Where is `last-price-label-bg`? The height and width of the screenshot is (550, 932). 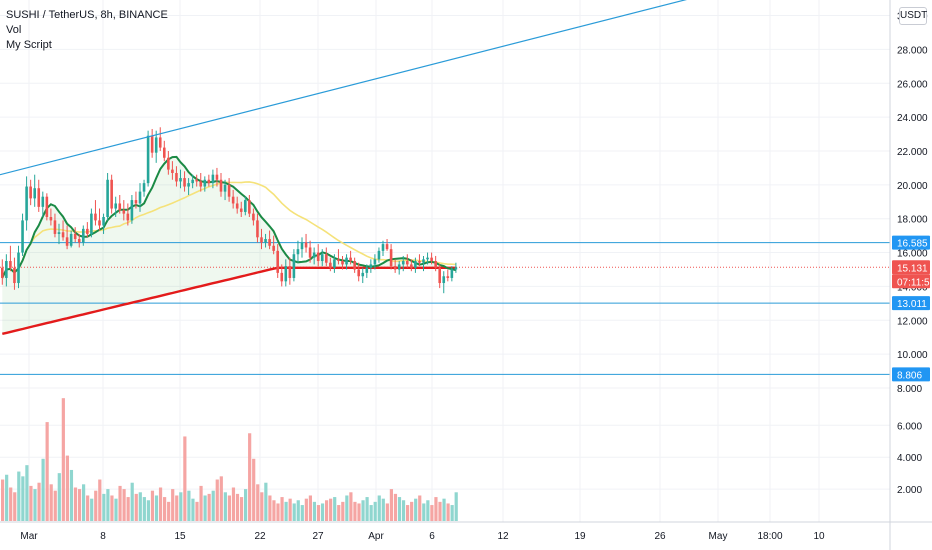 last-price-label-bg is located at coordinates (911, 267).